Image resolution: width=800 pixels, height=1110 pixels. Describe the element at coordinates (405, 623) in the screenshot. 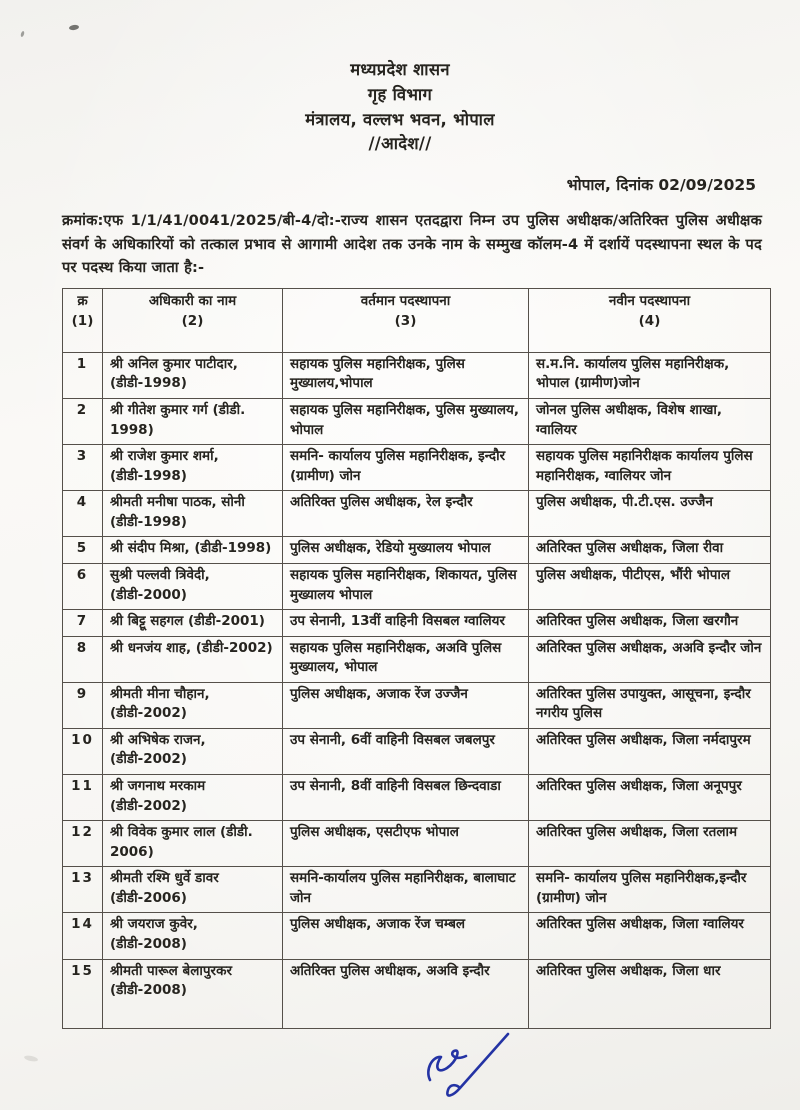

I see `current-posting-cell: उप सेनानी, 13वीं वाहिनी विसबल ग्वालियर` at that location.